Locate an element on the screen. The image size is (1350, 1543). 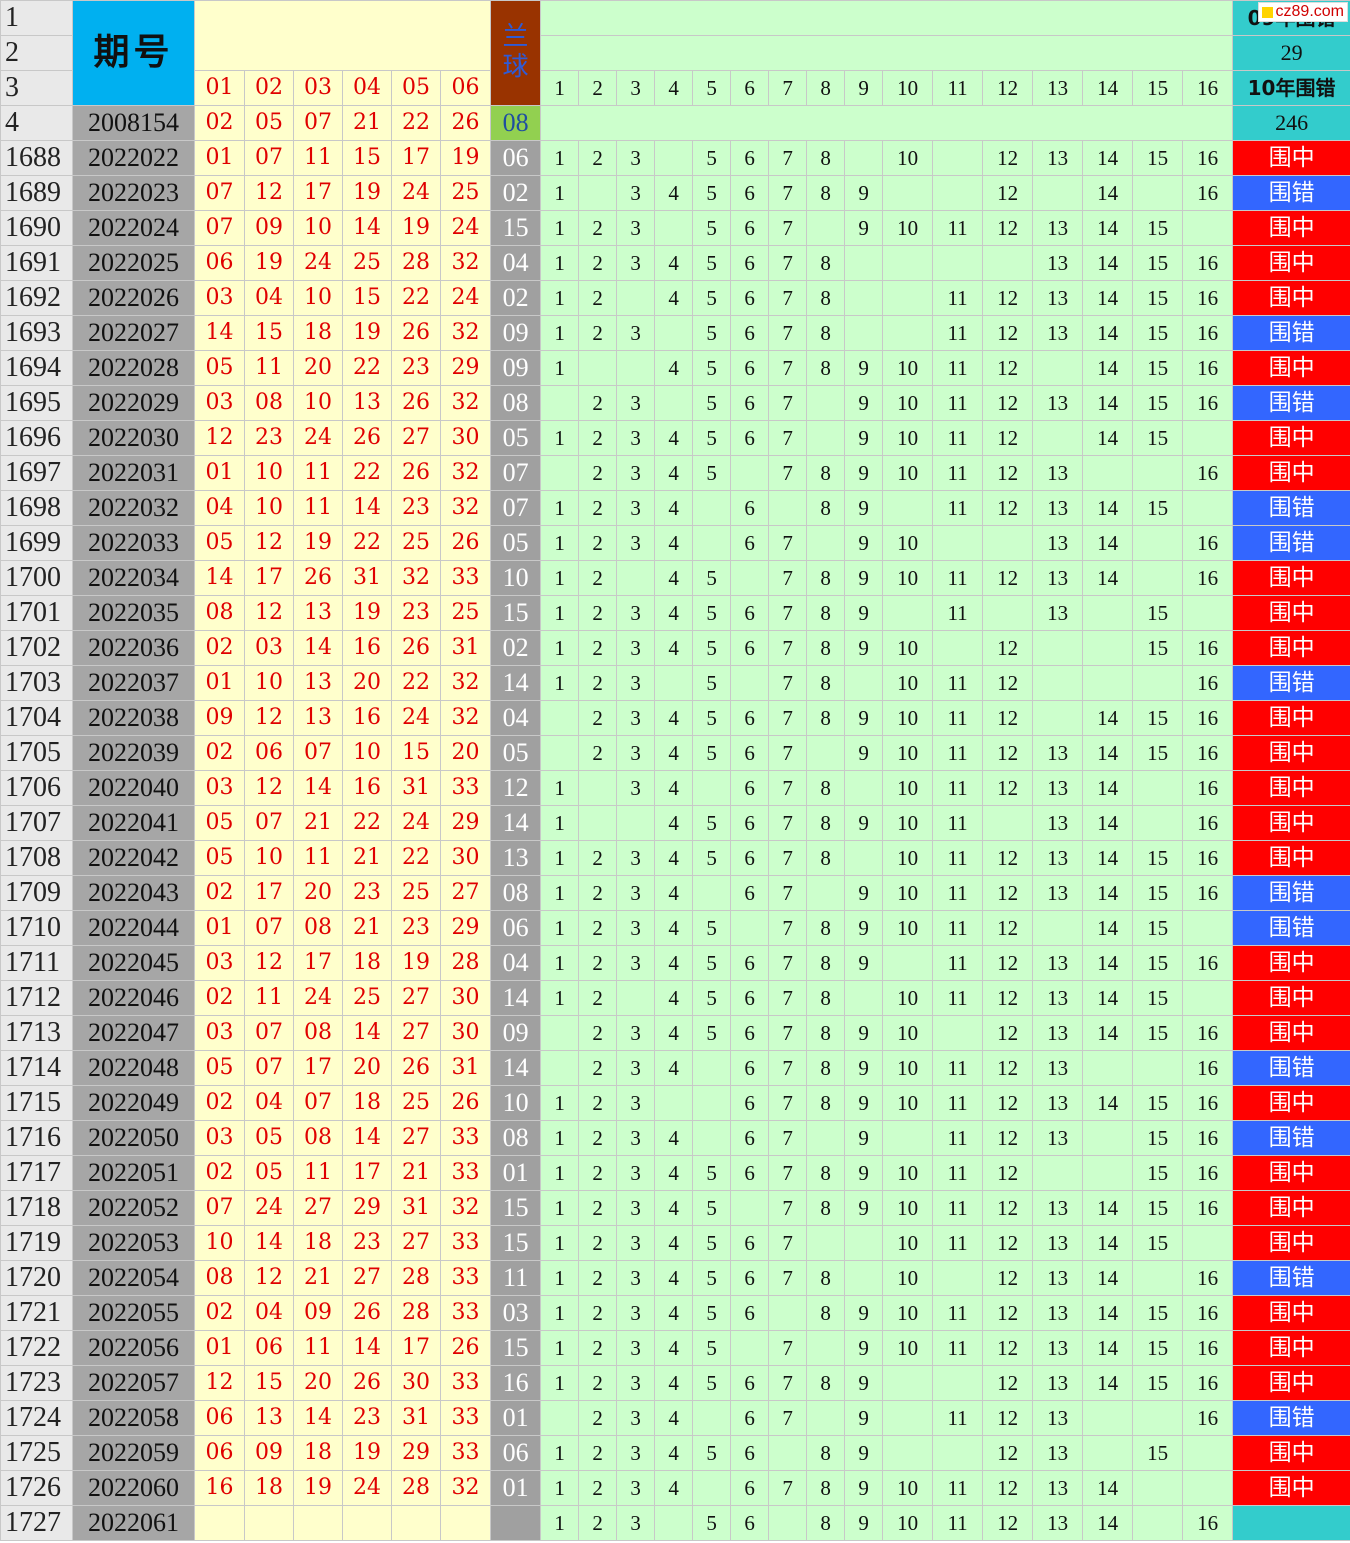
row-number: 1714 is located at coordinates (36, 1068).